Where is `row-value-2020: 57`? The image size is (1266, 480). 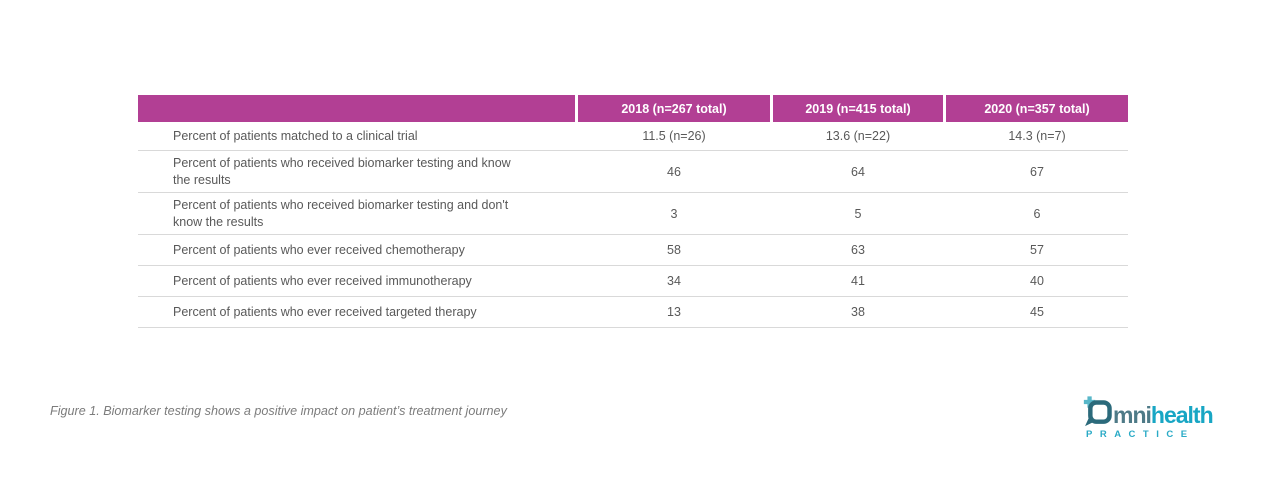
row-value-2020: 57 is located at coordinates (1037, 250).